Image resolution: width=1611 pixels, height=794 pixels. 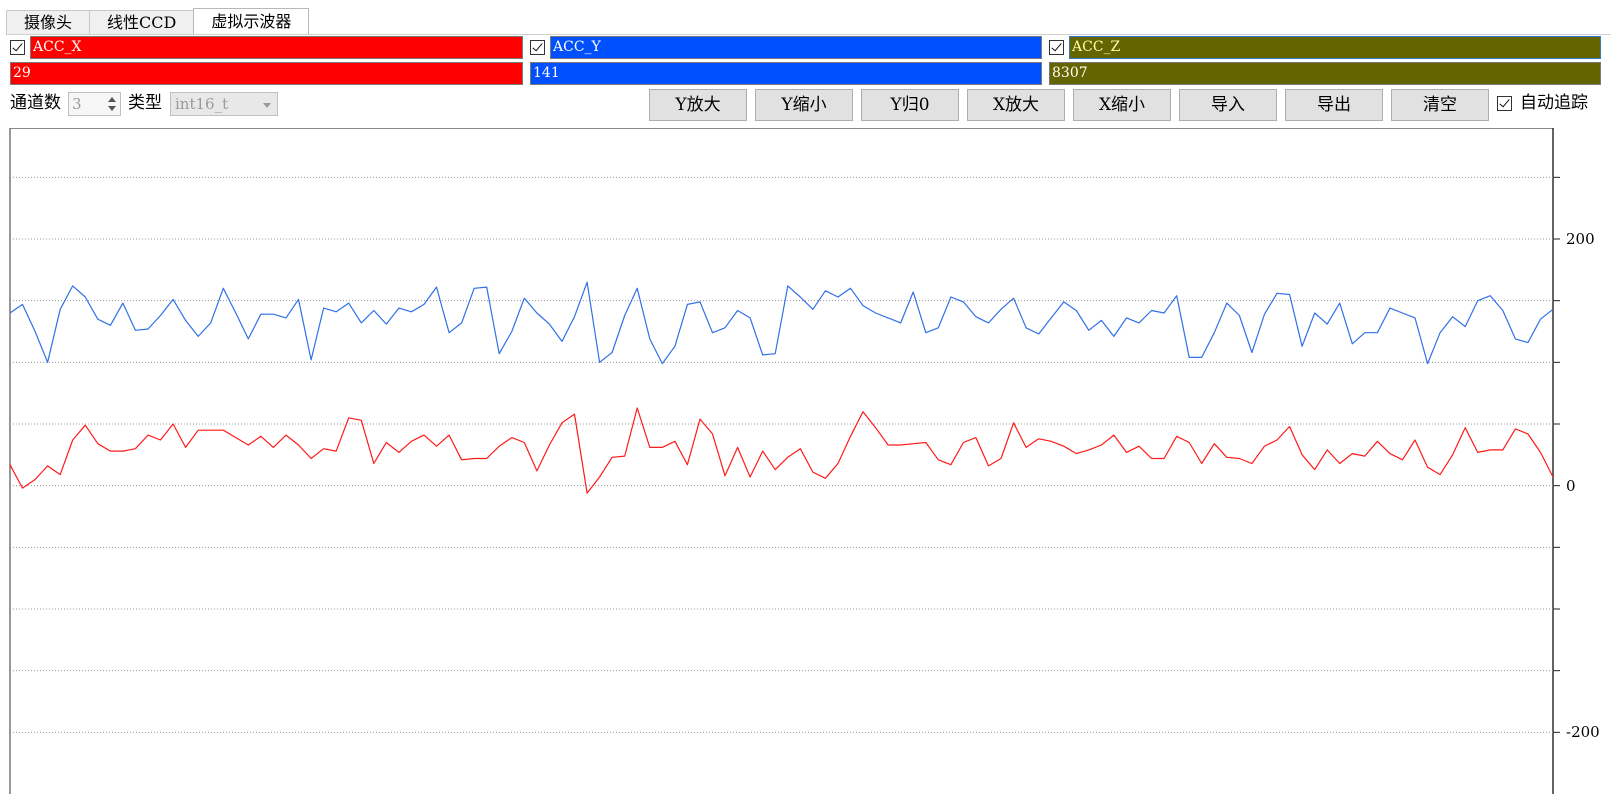 I want to click on channel-y-checkbox, so click(x=537, y=47).